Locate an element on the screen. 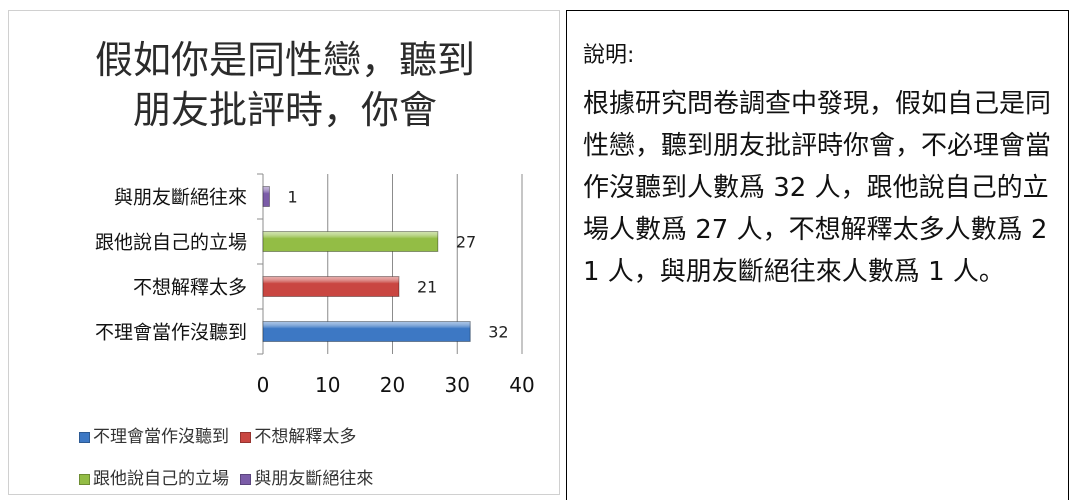 The image size is (1075, 500). legend-label: 不想解釋太多 is located at coordinates (305, 437).